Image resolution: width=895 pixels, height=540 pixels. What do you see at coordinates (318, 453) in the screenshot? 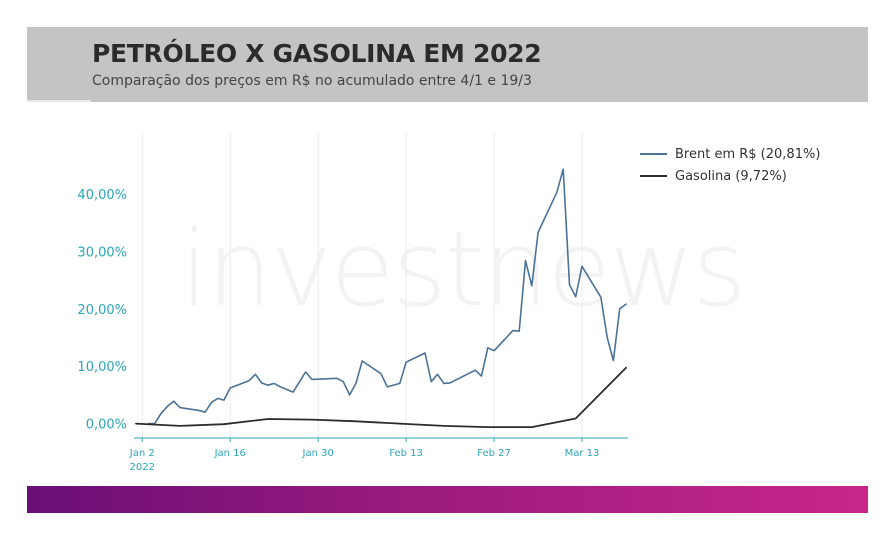
I see `x-tick-label-2: Jan 30` at bounding box center [318, 453].